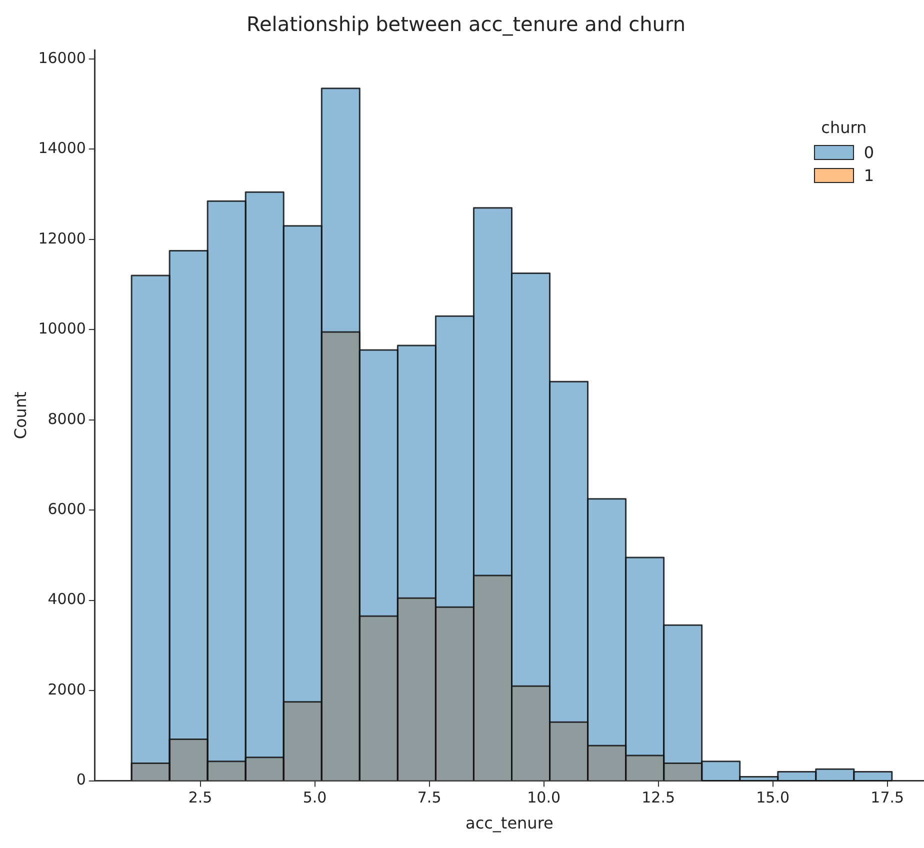  What do you see at coordinates (67, 509) in the screenshot?
I see `y-tick-label: 6000` at bounding box center [67, 509].